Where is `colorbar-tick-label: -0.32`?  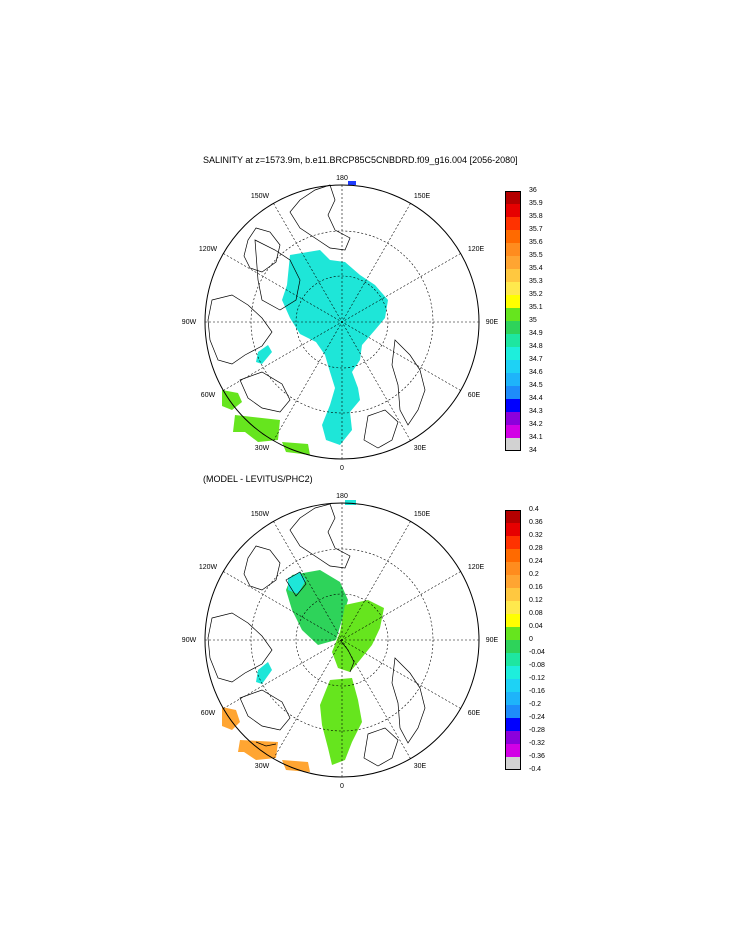 colorbar-tick-label: -0.32 is located at coordinates (537, 743).